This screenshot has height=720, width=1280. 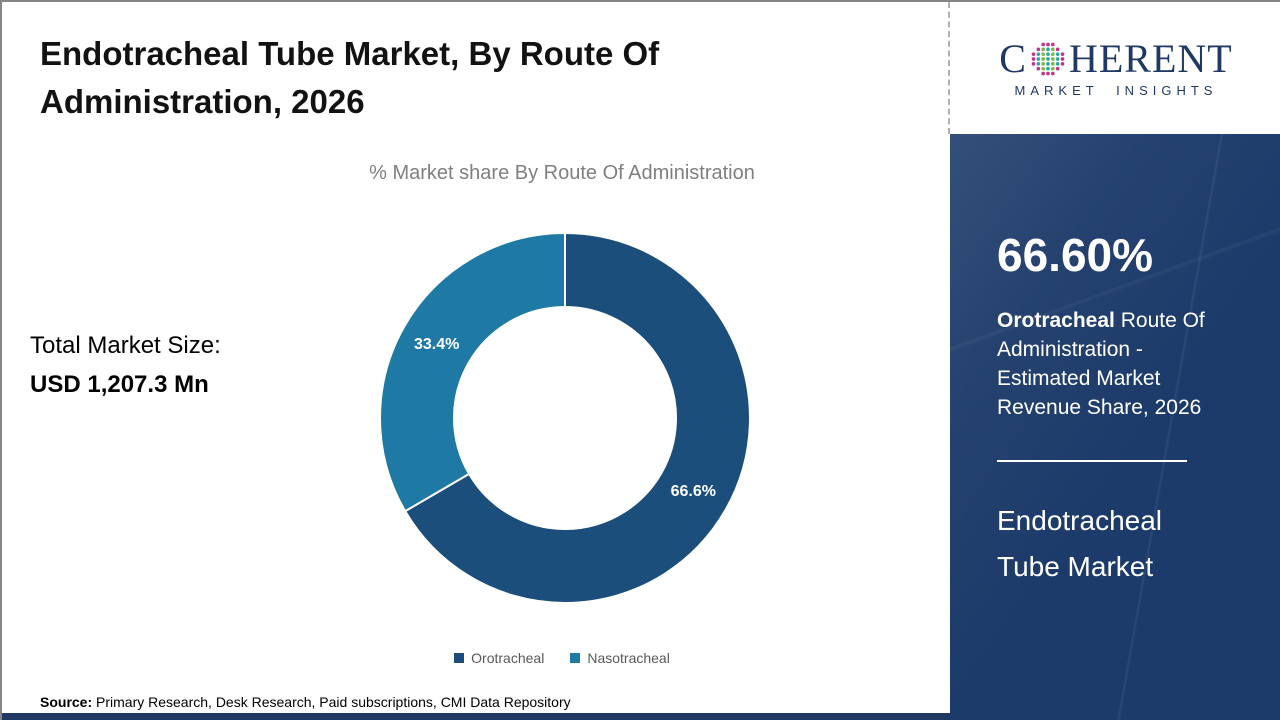 What do you see at coordinates (1013, 58) in the screenshot?
I see `logo-letter-c: C` at bounding box center [1013, 58].